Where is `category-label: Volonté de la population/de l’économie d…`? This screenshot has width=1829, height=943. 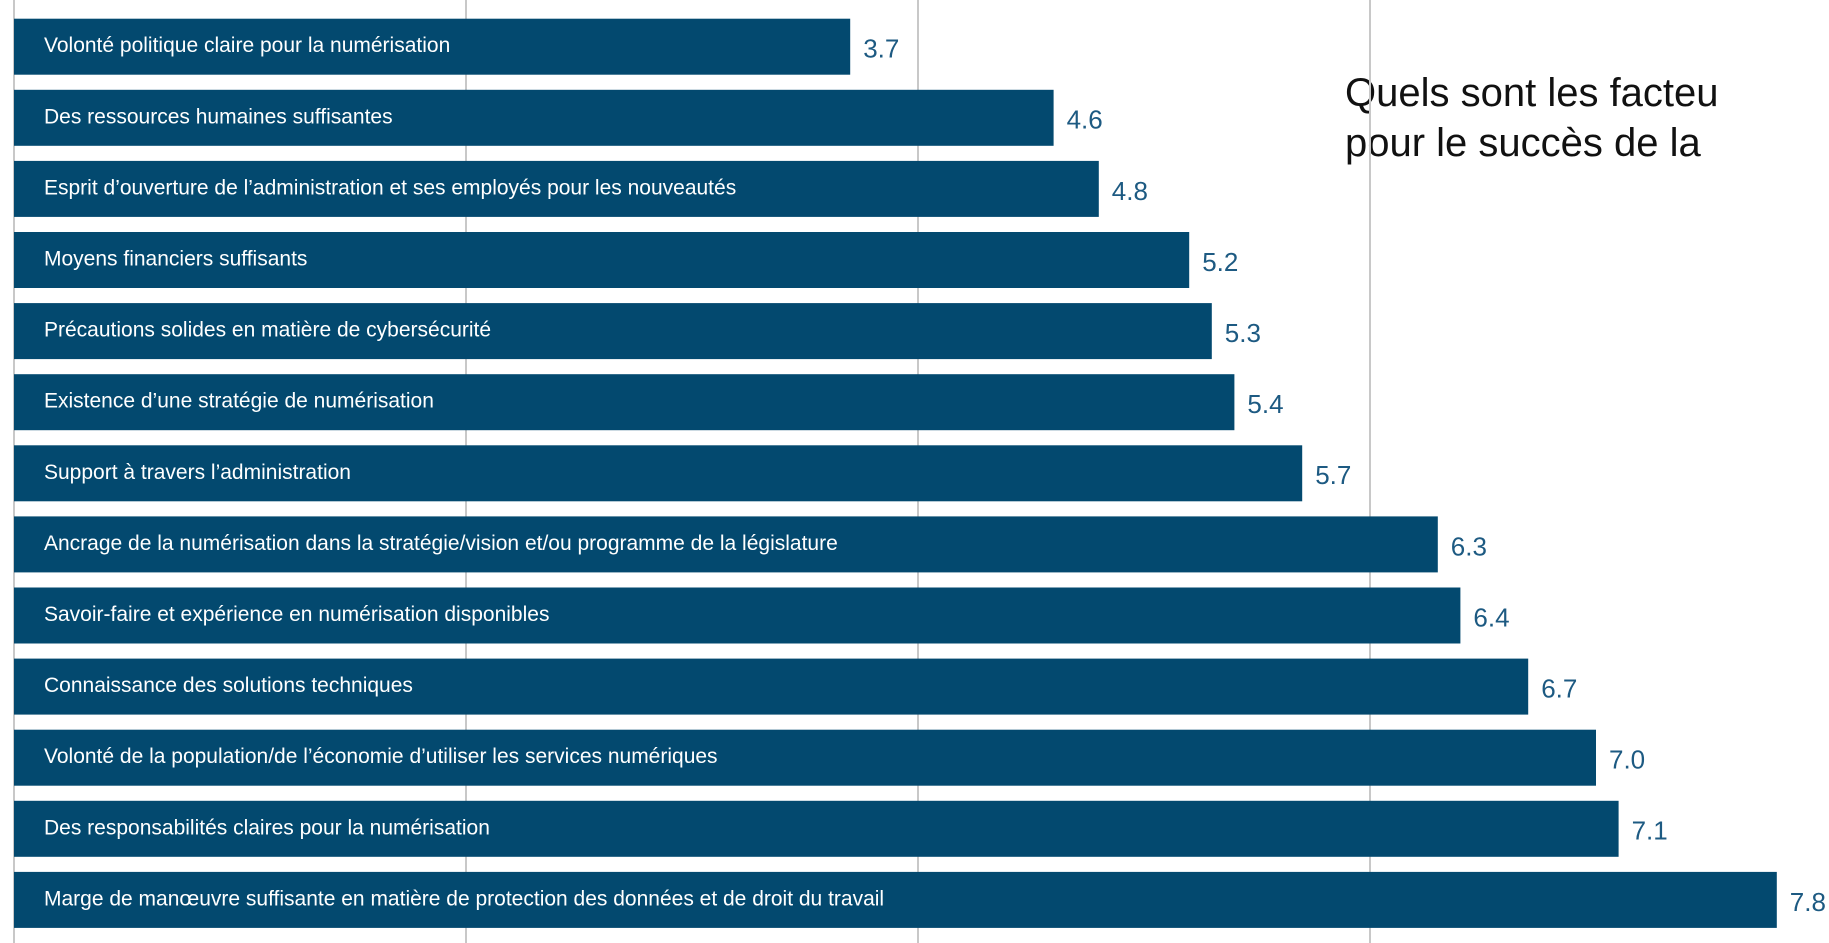
category-label: Volonté de la population/de l’économie d… is located at coordinates (381, 756).